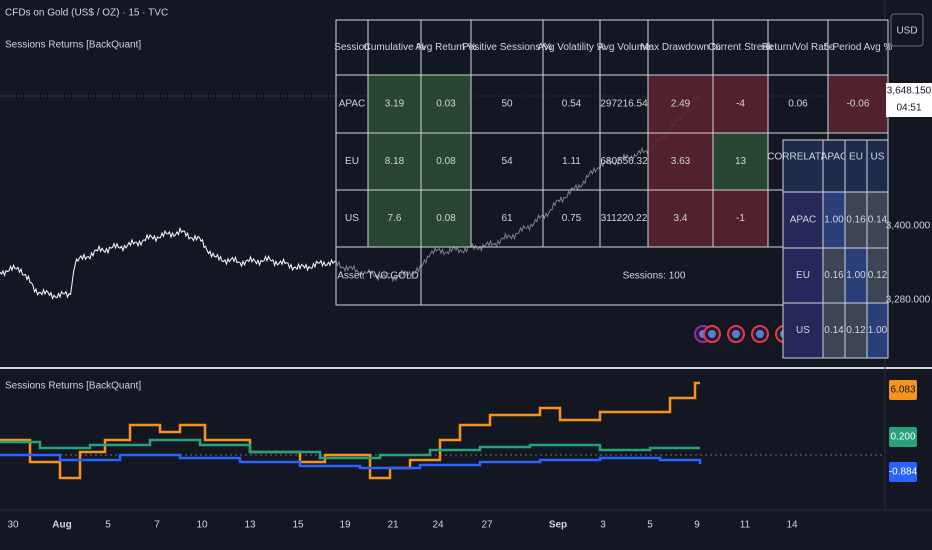 Image resolution: width=932 pixels, height=550 pixels. Describe the element at coordinates (61, 525) in the screenshot. I see `time-tick: Aug` at that location.